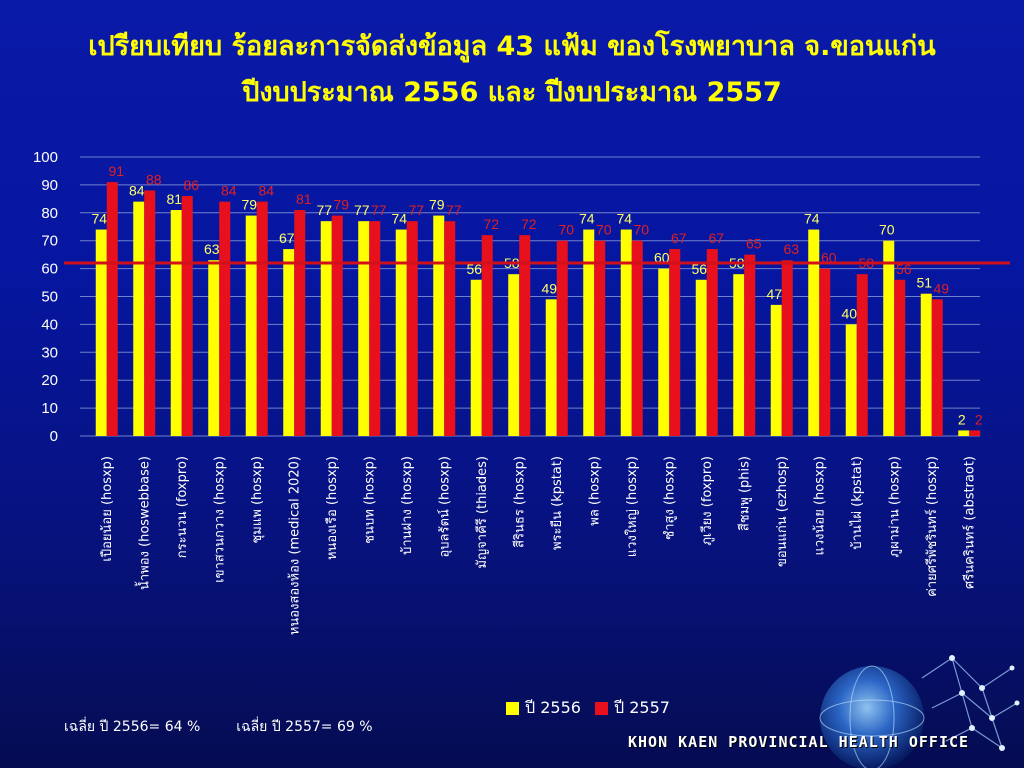 Image resolution: width=1024 pixels, height=768 pixels. Describe the element at coordinates (49, 380) in the screenshot. I see `y-tick-label-20: 20` at that location.